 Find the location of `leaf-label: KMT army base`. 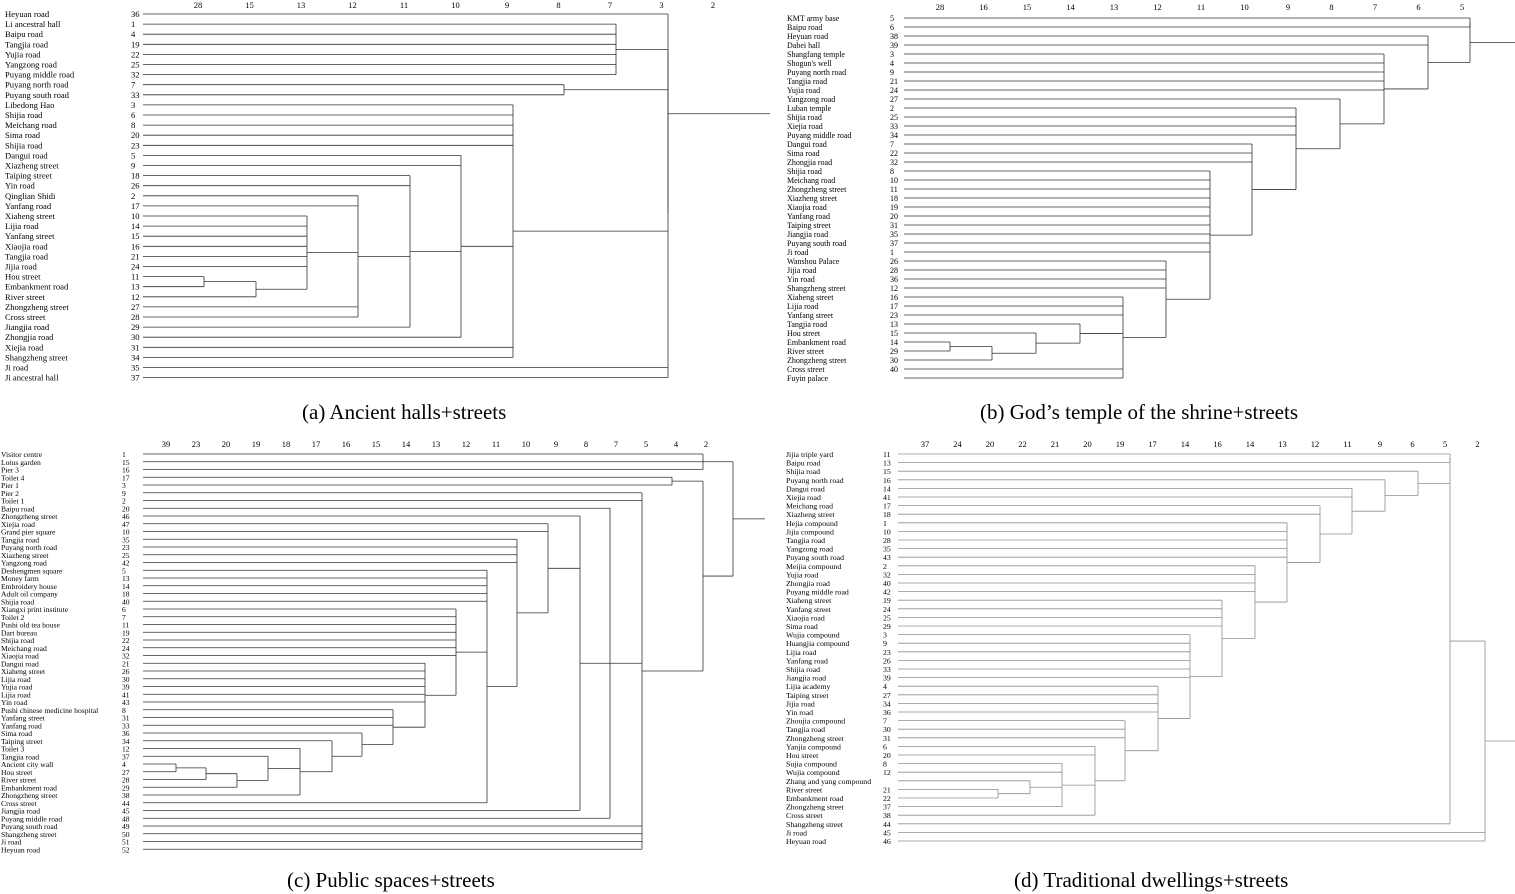

leaf-label: KMT army base is located at coordinates (813, 18).